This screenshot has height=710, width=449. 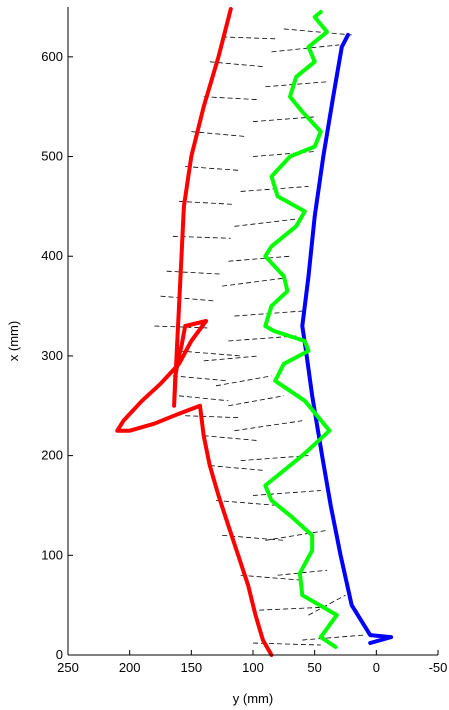 What do you see at coordinates (253, 698) in the screenshot?
I see `x-axis-label: y (mm)` at bounding box center [253, 698].